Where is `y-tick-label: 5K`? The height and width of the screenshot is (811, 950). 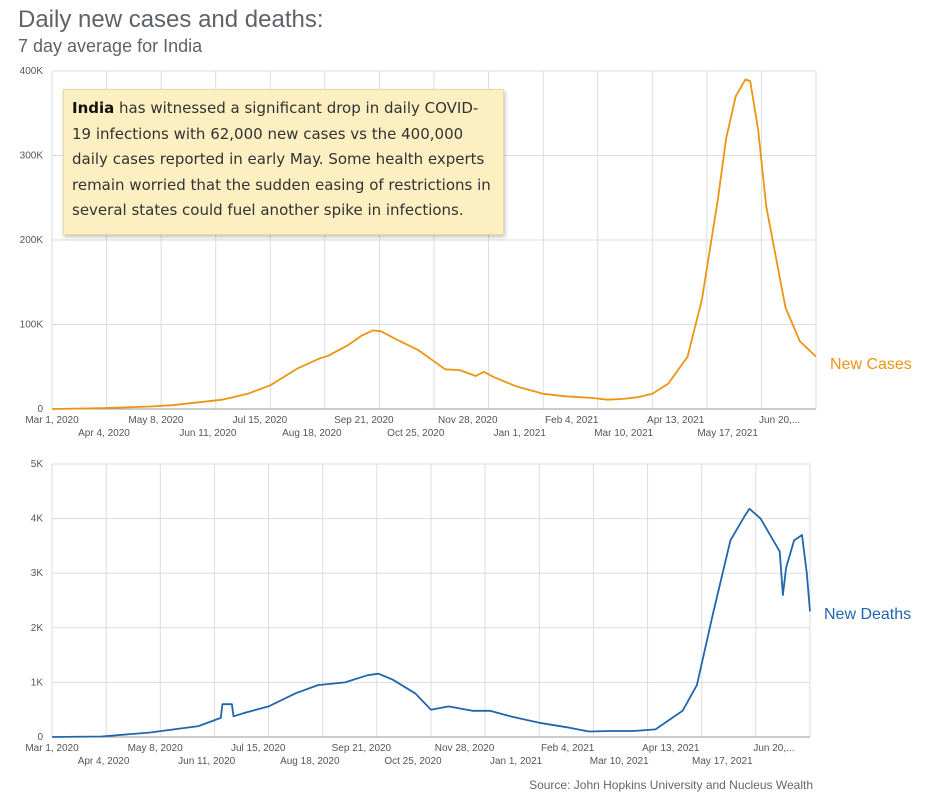
y-tick-label: 5K is located at coordinates (37, 464).